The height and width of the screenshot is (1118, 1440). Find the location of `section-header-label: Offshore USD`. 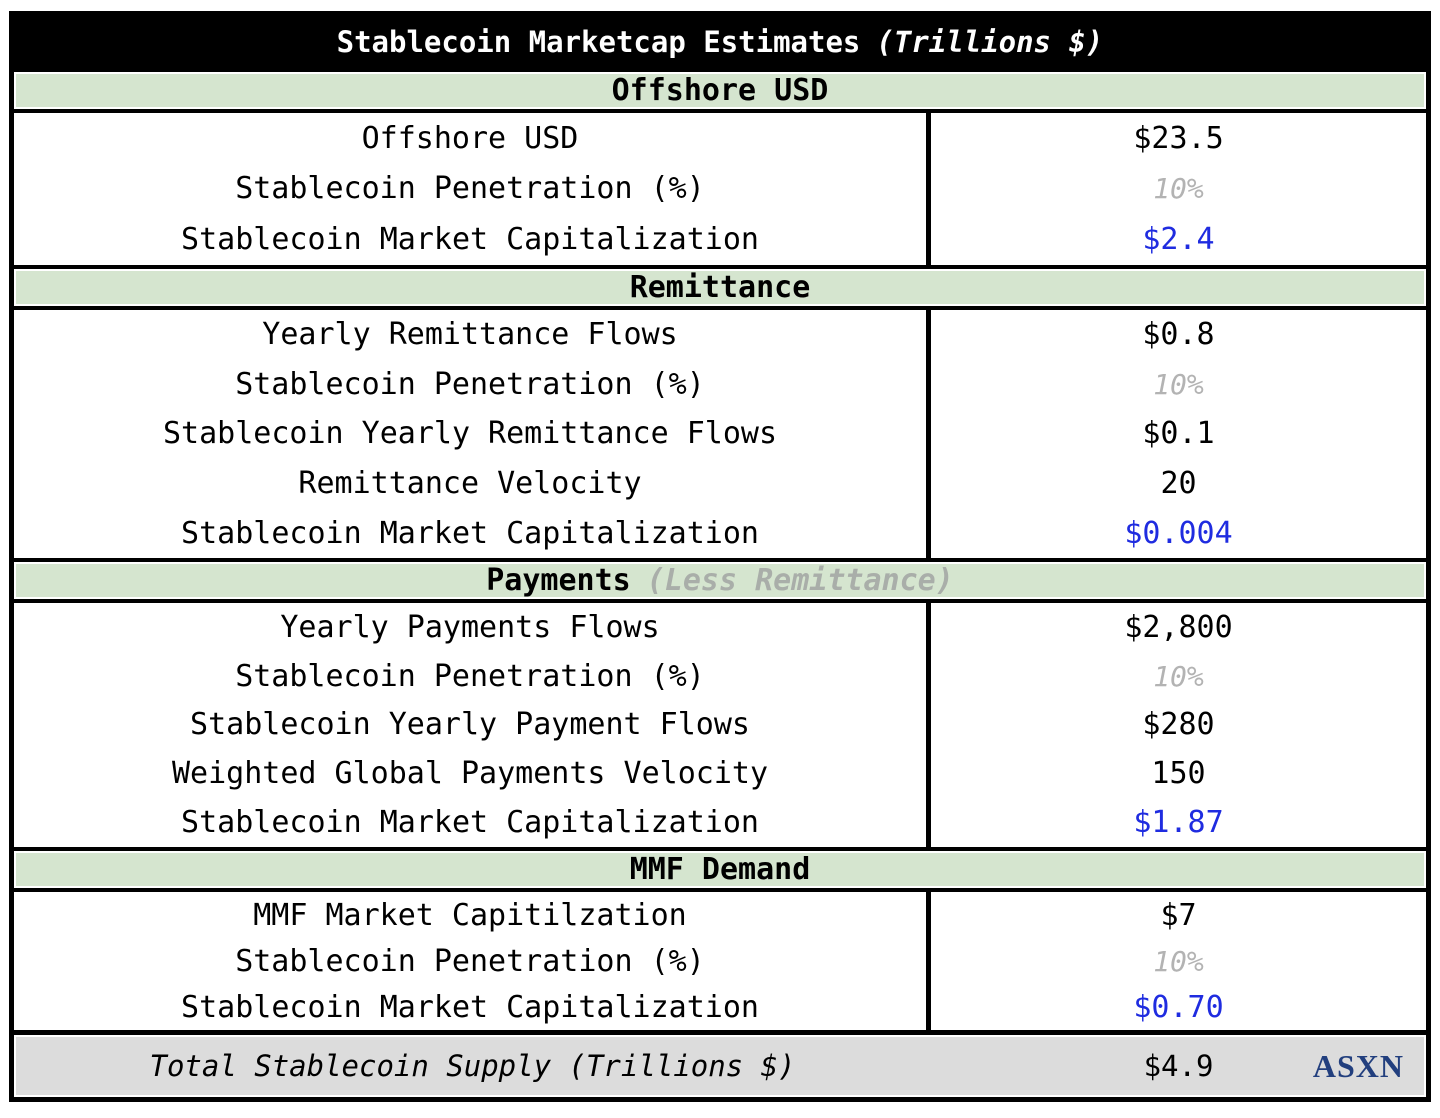

section-header-label: Offshore USD is located at coordinates (720, 90).